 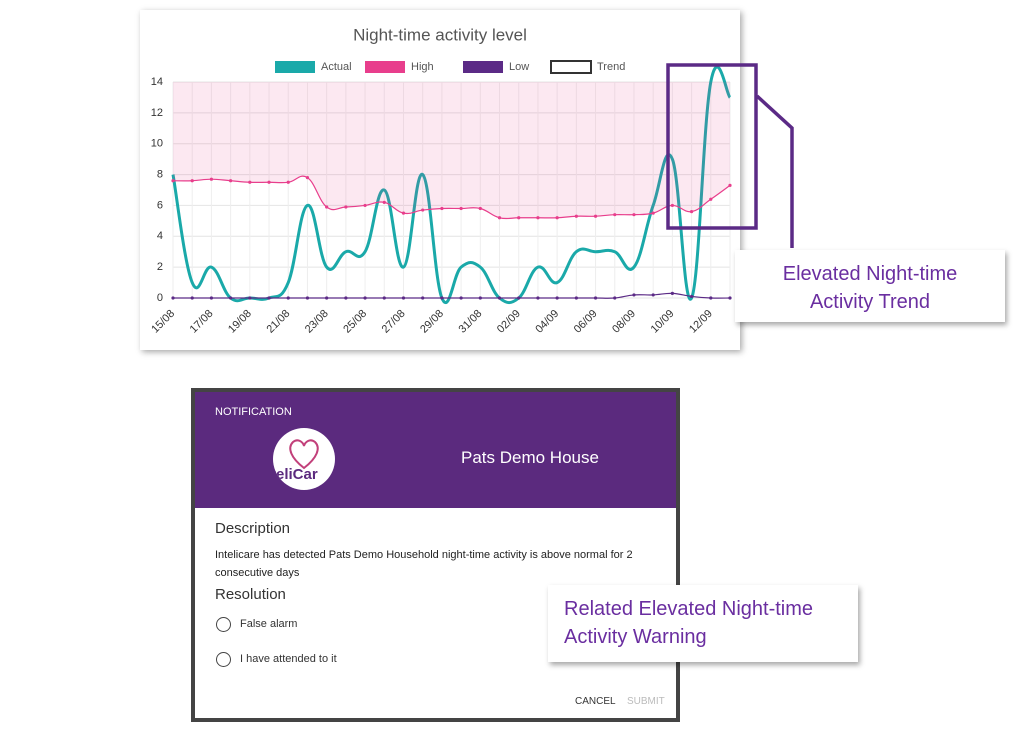 What do you see at coordinates (422, 67) in the screenshot?
I see `legend-label: High` at bounding box center [422, 67].